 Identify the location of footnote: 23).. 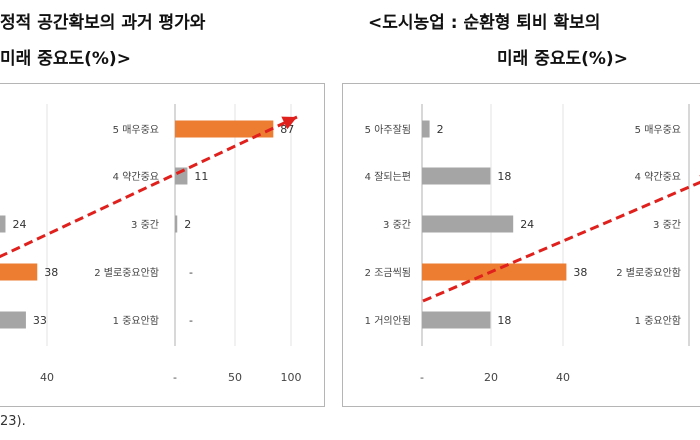
(13, 421).